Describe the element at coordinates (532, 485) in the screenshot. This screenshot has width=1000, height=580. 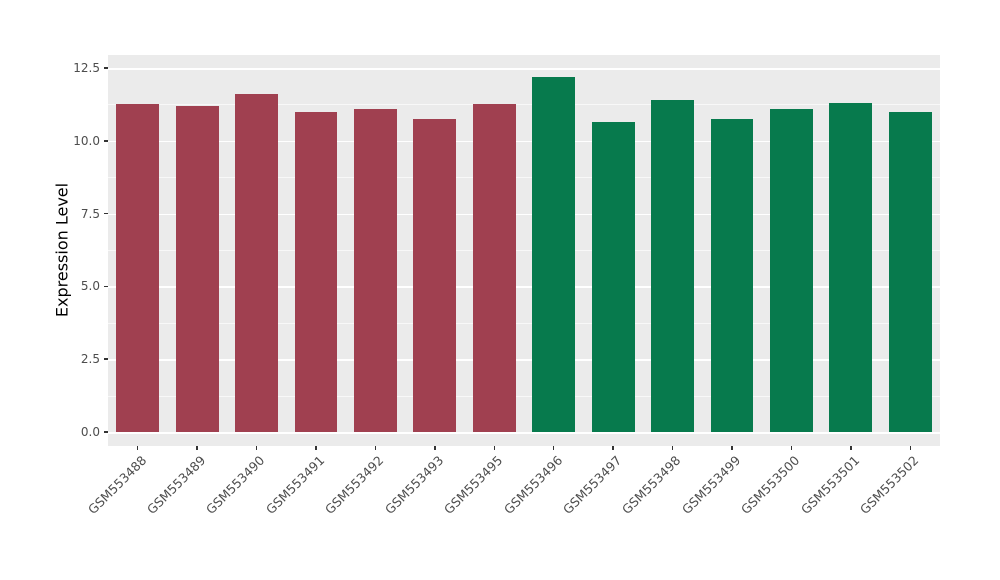
I see `x-tick-label: GSM553496` at that location.